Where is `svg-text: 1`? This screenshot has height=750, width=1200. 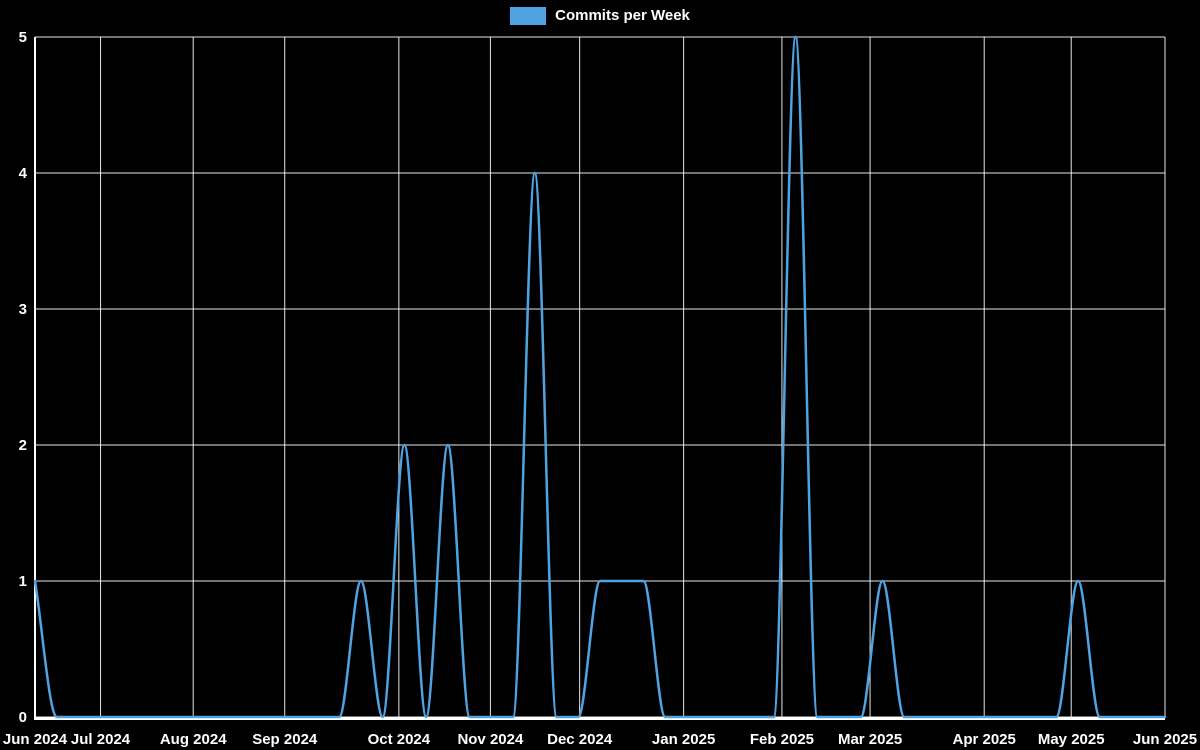 svg-text: 1 is located at coordinates (23, 581).